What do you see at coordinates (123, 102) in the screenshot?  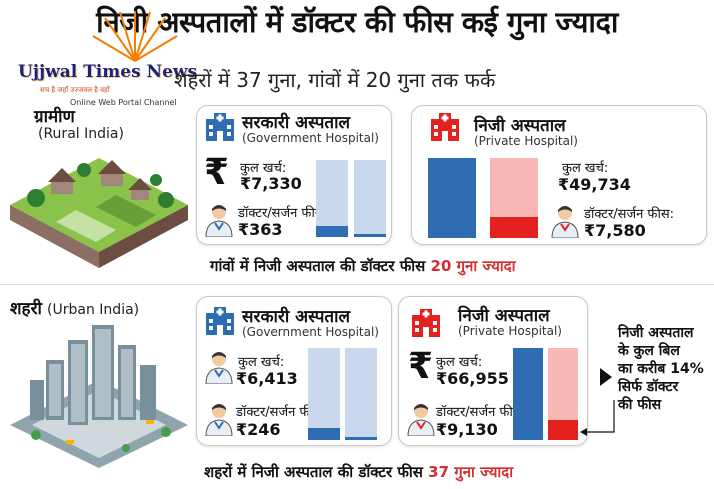 I see `logo-channel: Online Web Portal Channel` at bounding box center [123, 102].